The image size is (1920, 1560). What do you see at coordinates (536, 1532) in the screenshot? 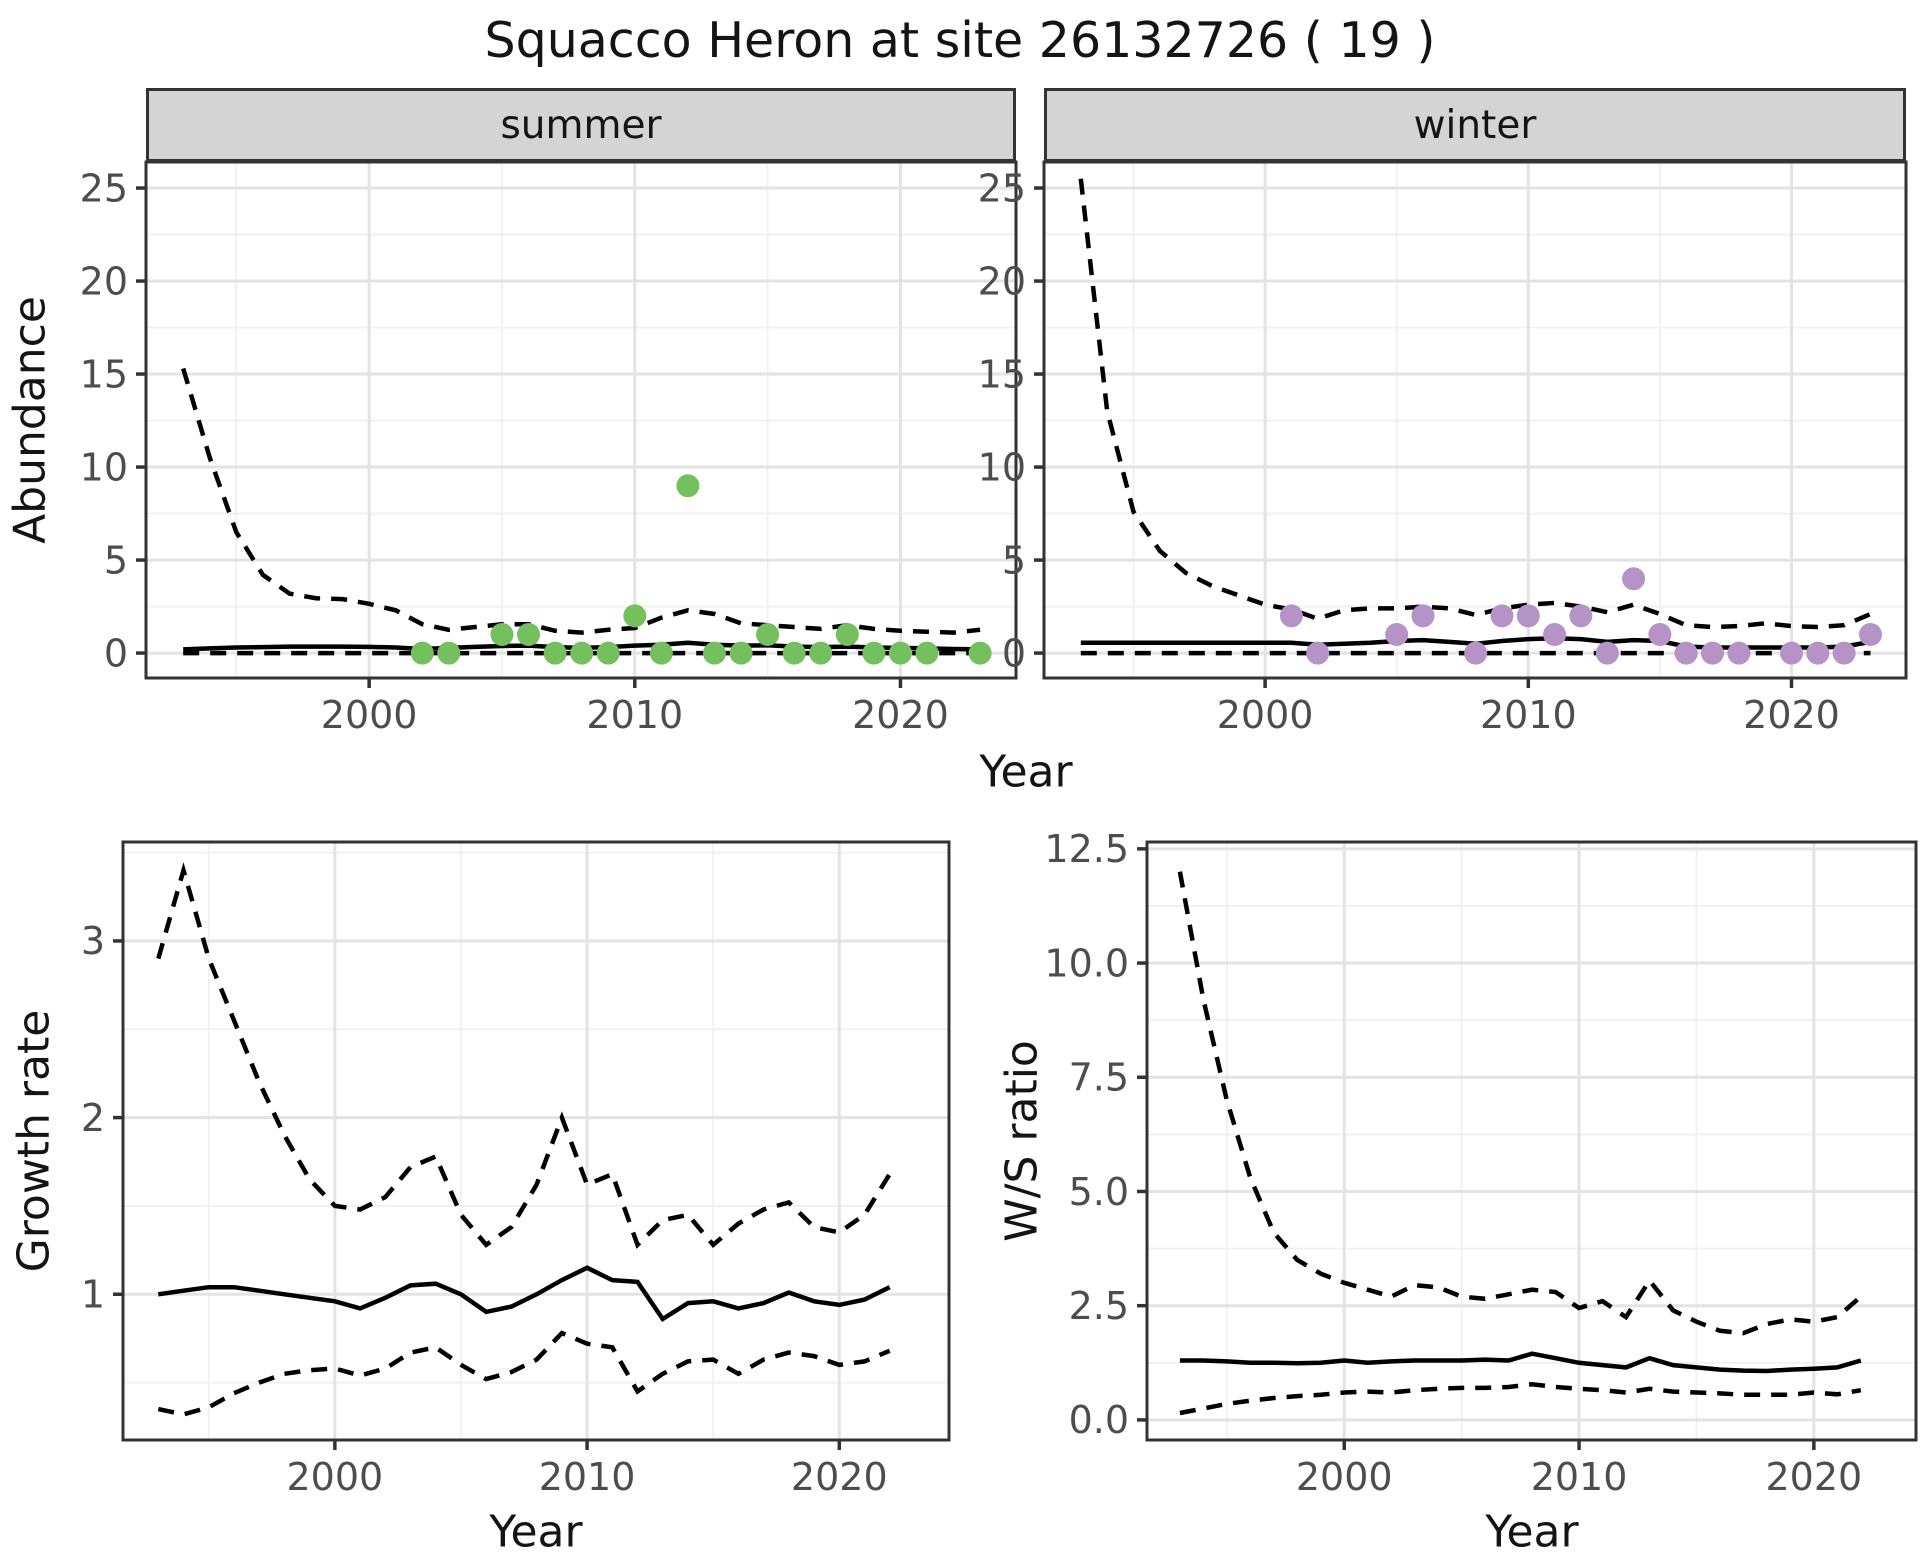
I see `x-axis-title-year-bottom-left: Year` at bounding box center [536, 1532].